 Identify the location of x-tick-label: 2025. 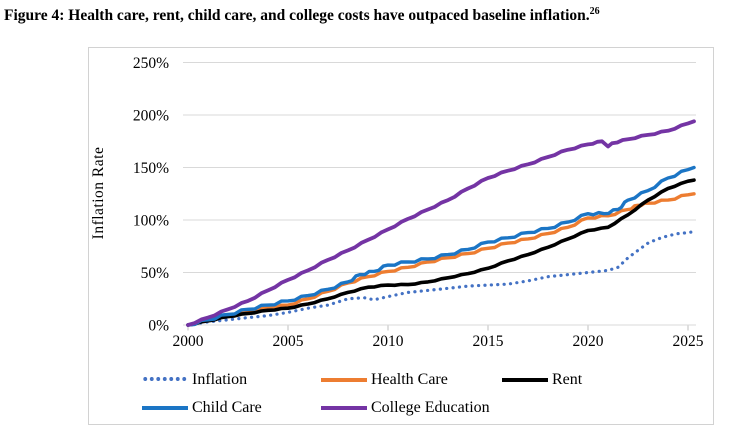
(688, 341).